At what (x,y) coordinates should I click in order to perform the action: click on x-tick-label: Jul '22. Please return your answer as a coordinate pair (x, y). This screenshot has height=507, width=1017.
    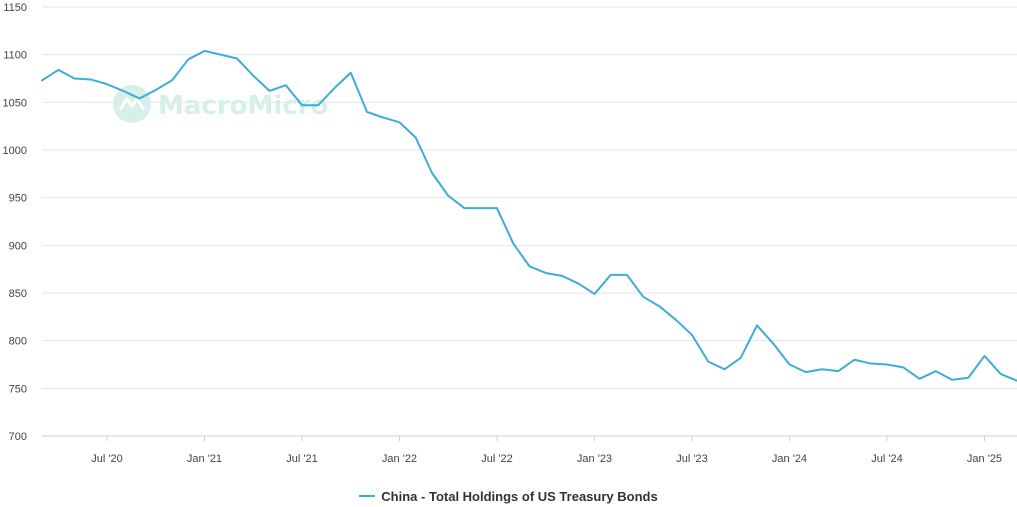
    Looking at the image, I should click on (496, 459).